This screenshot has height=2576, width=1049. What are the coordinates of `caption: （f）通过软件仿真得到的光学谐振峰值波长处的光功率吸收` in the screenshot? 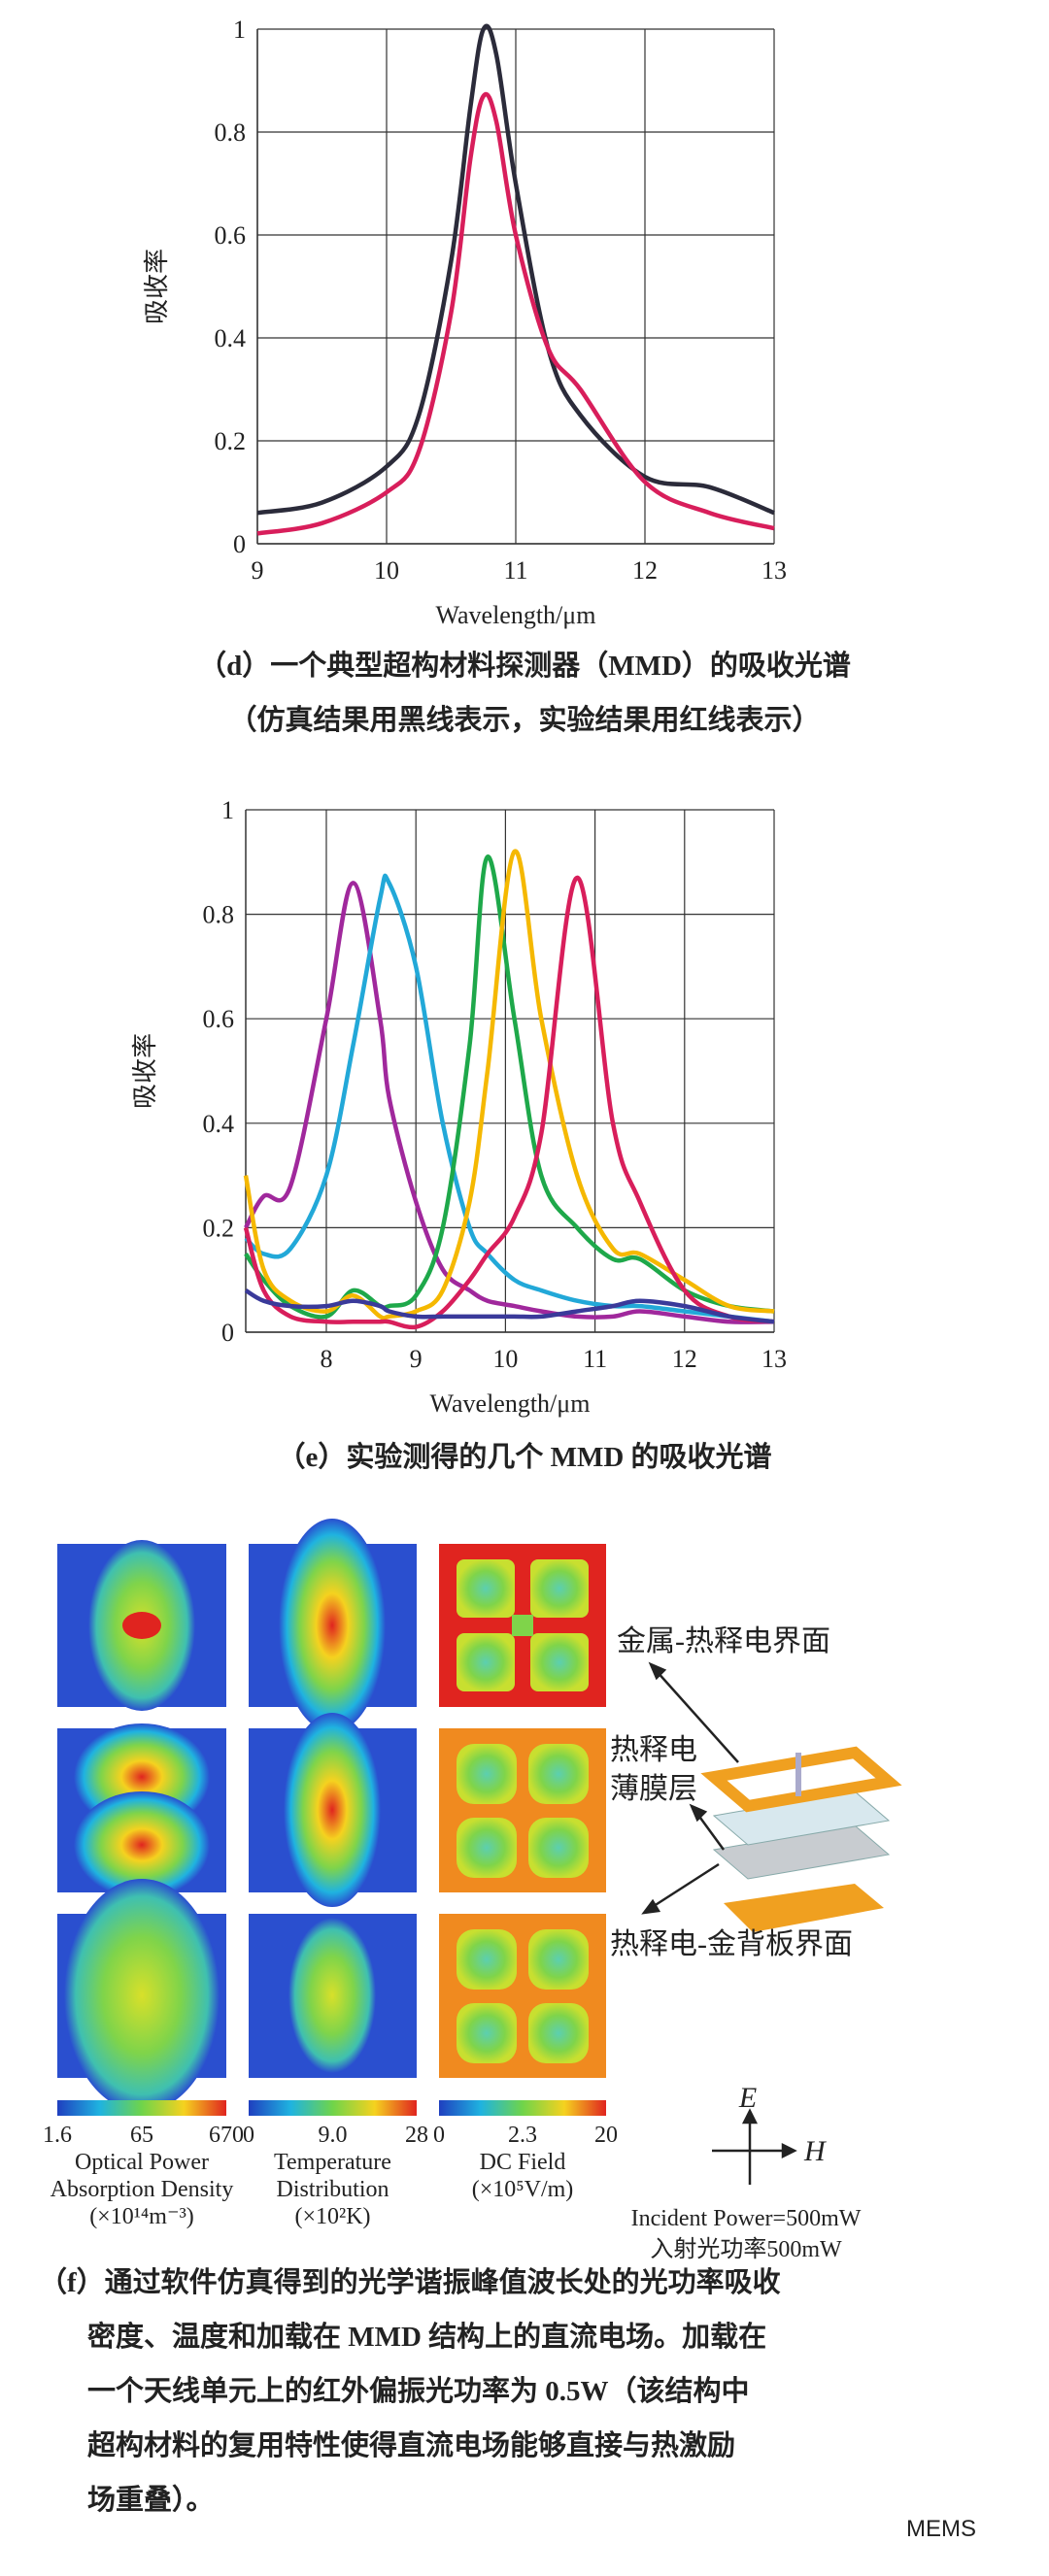 It's located at (410, 2282).